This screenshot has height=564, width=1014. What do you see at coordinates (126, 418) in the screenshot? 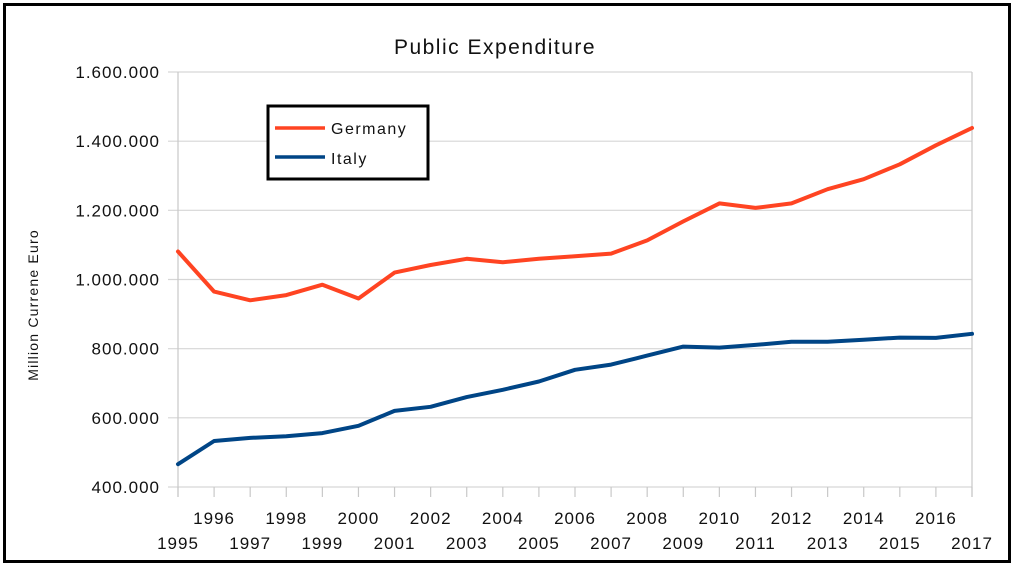
I see `y-tick-label: 600.000` at bounding box center [126, 418].